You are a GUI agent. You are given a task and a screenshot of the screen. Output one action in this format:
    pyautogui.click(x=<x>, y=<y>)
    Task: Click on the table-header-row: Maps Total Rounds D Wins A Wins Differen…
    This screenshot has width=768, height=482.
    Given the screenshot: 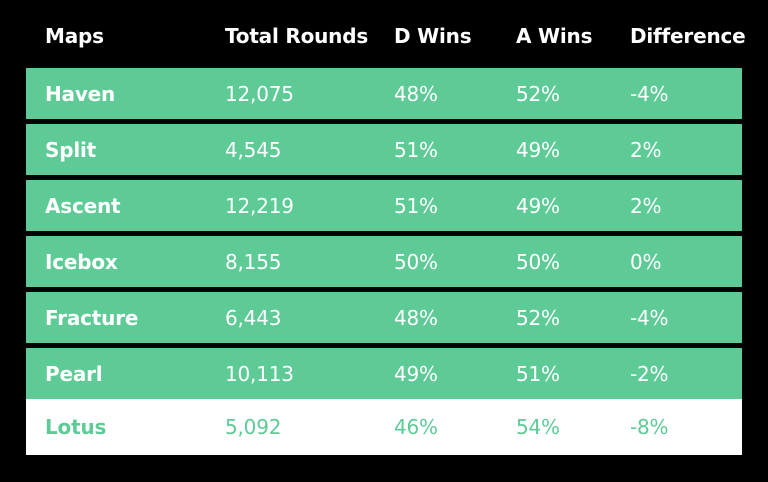 What is the action you would take?
    pyautogui.click(x=386, y=36)
    